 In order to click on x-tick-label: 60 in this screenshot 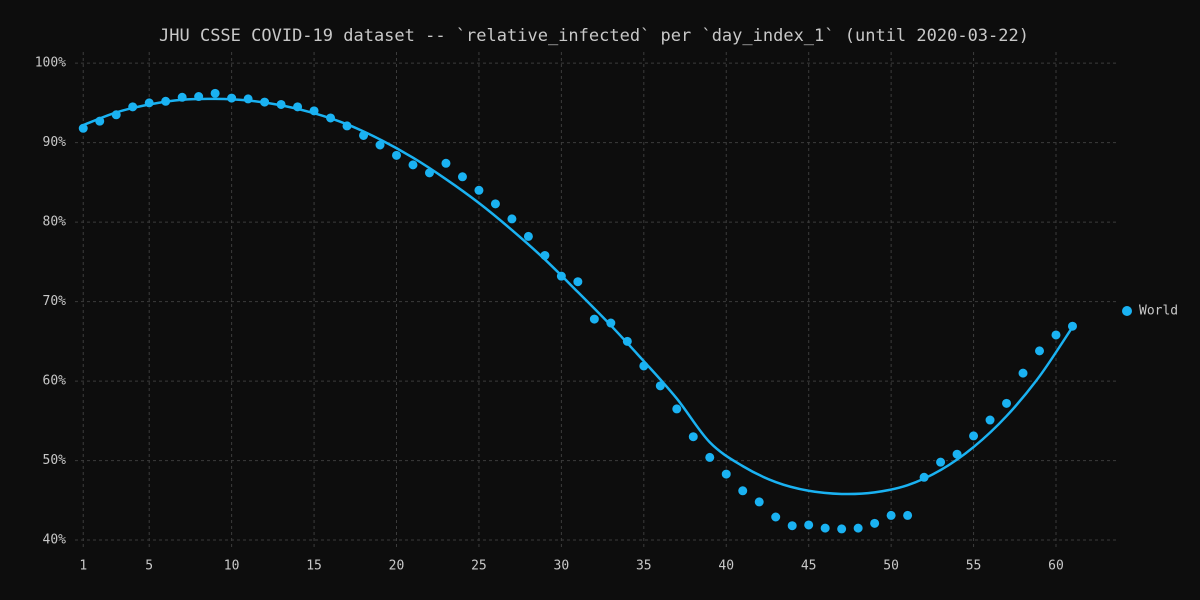, I will do `click(1056, 566)`.